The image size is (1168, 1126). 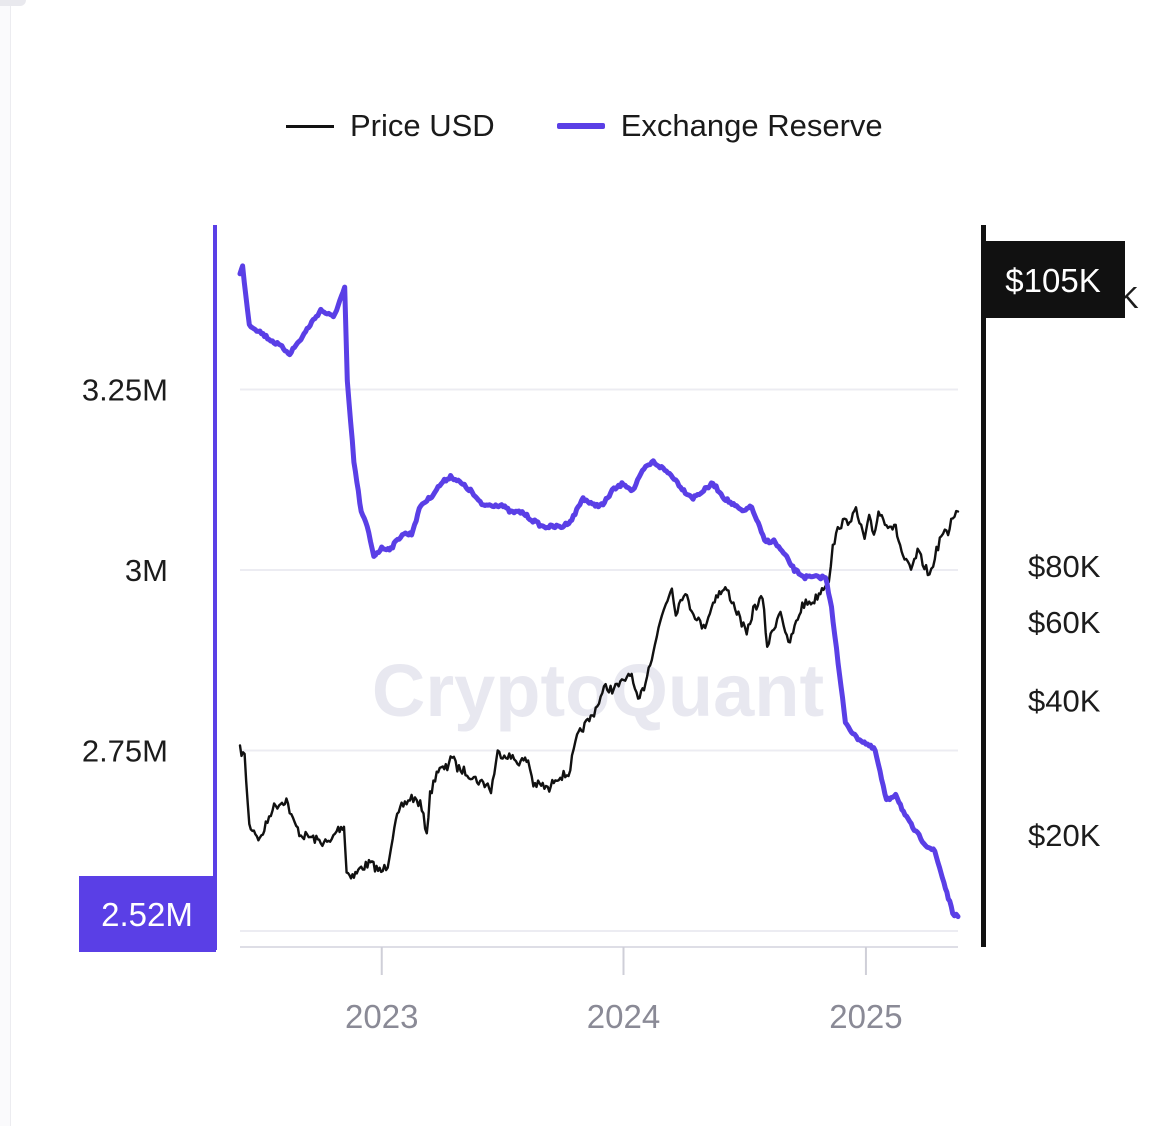 I want to click on right-tick-label: $20K, so click(x=1064, y=835).